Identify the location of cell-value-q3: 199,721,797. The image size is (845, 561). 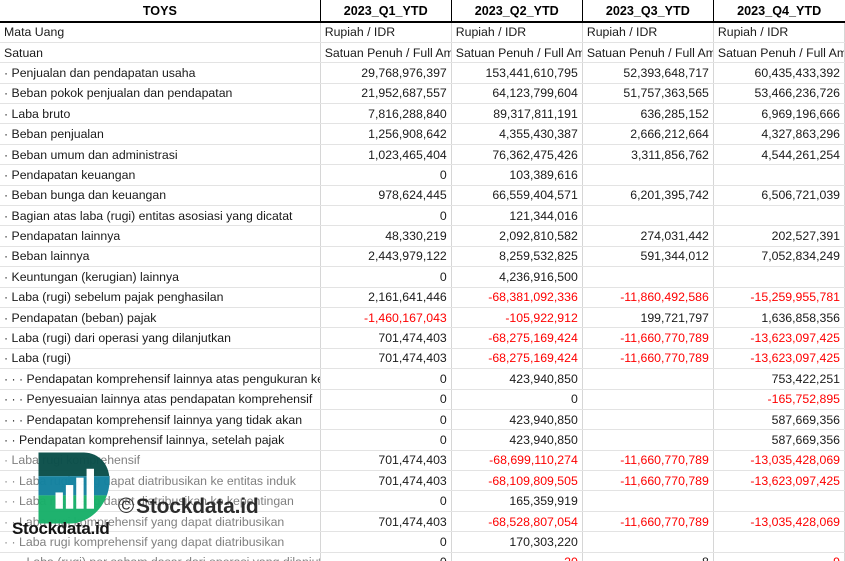
(648, 318).